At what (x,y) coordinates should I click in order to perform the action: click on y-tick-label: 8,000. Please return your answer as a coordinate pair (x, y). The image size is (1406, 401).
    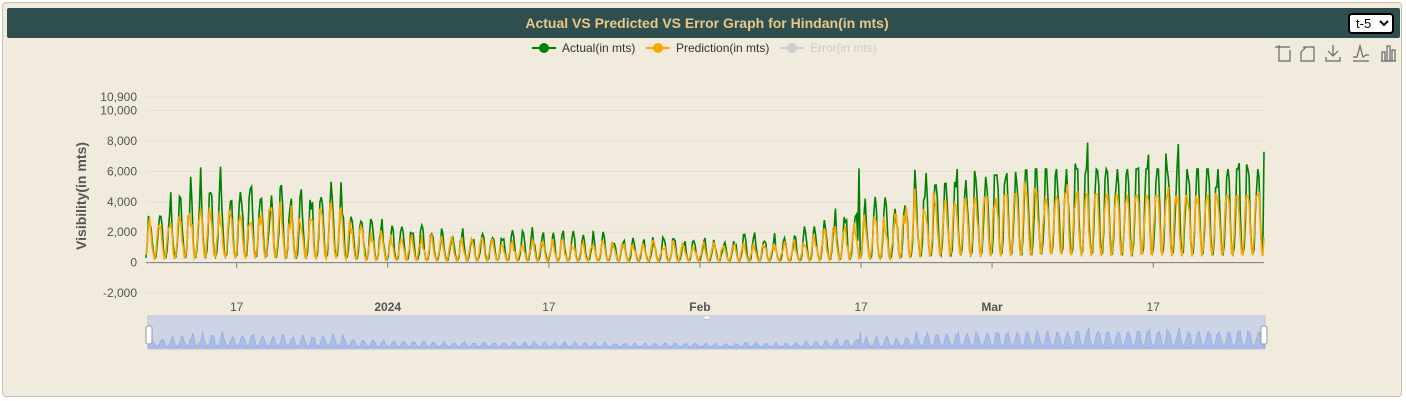
    Looking at the image, I should click on (122, 141).